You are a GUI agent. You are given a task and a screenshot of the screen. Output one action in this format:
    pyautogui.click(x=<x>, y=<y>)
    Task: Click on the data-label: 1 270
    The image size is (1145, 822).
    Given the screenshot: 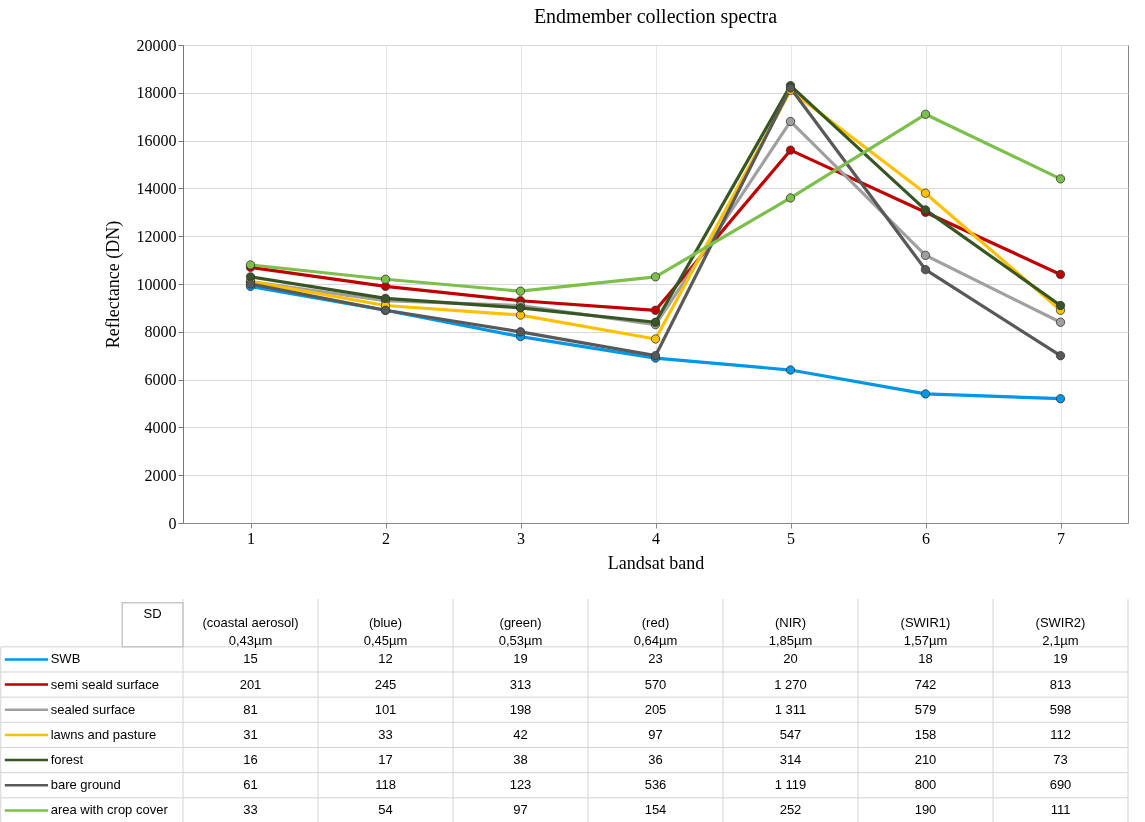 What is the action you would take?
    pyautogui.click(x=790, y=684)
    